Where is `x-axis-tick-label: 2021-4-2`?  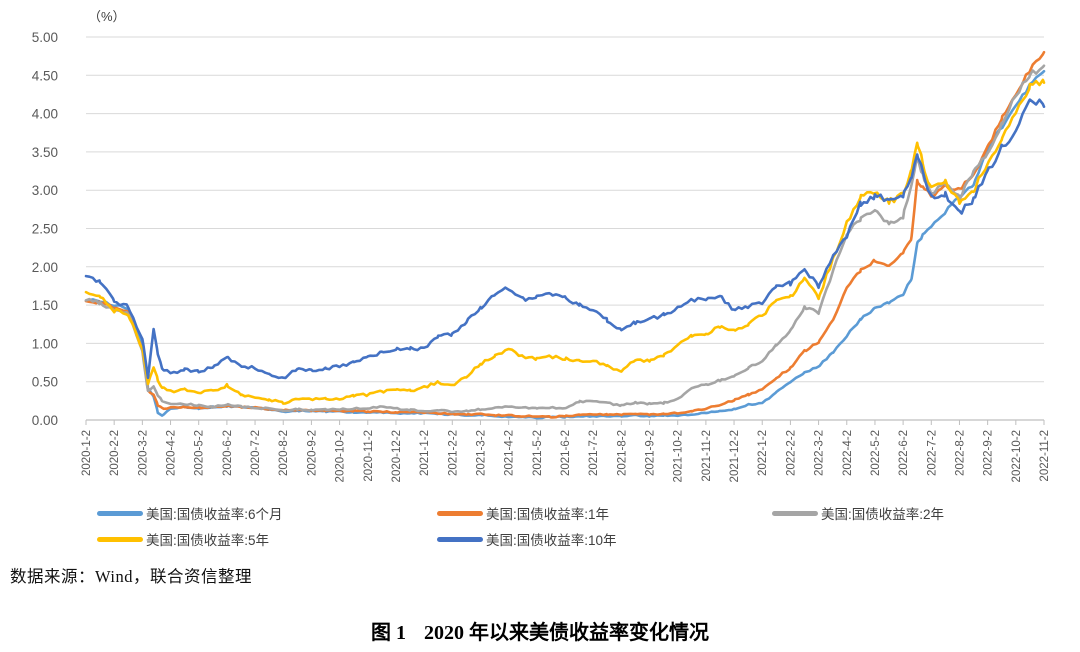
x-axis-tick-label: 2021-4-2 is located at coordinates (510, 453).